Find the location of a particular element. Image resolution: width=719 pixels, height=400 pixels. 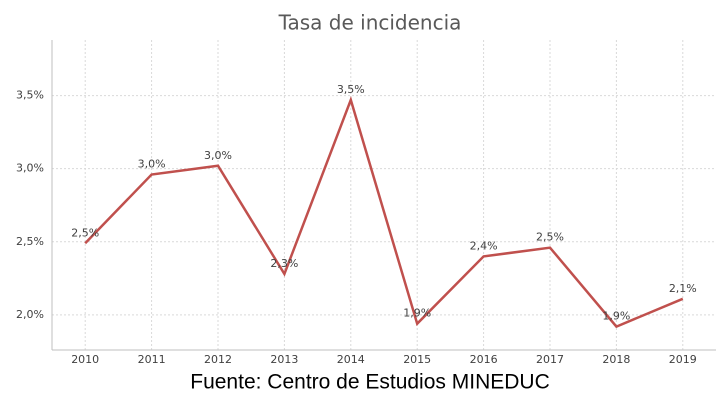

x-tick-label: 2018 is located at coordinates (616, 359).